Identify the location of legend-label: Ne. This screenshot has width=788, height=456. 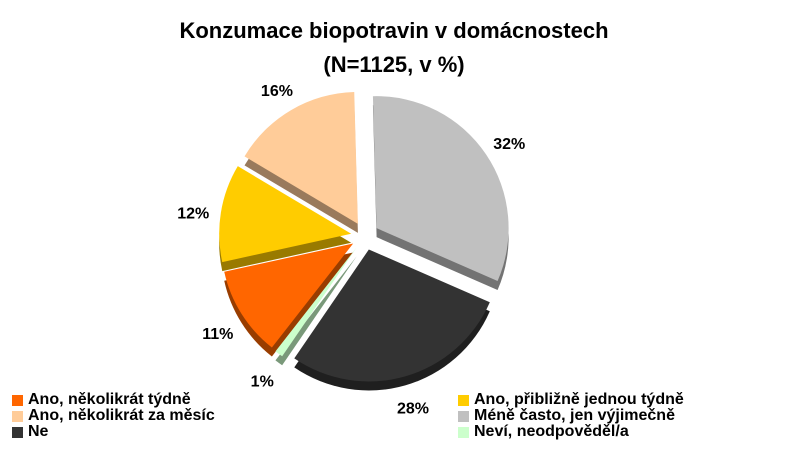
(38, 431).